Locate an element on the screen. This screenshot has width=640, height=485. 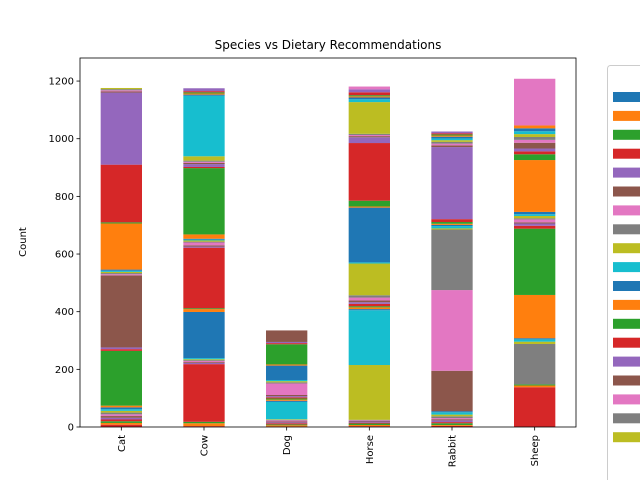
y-tick-label: 600 is located at coordinates (64, 255).